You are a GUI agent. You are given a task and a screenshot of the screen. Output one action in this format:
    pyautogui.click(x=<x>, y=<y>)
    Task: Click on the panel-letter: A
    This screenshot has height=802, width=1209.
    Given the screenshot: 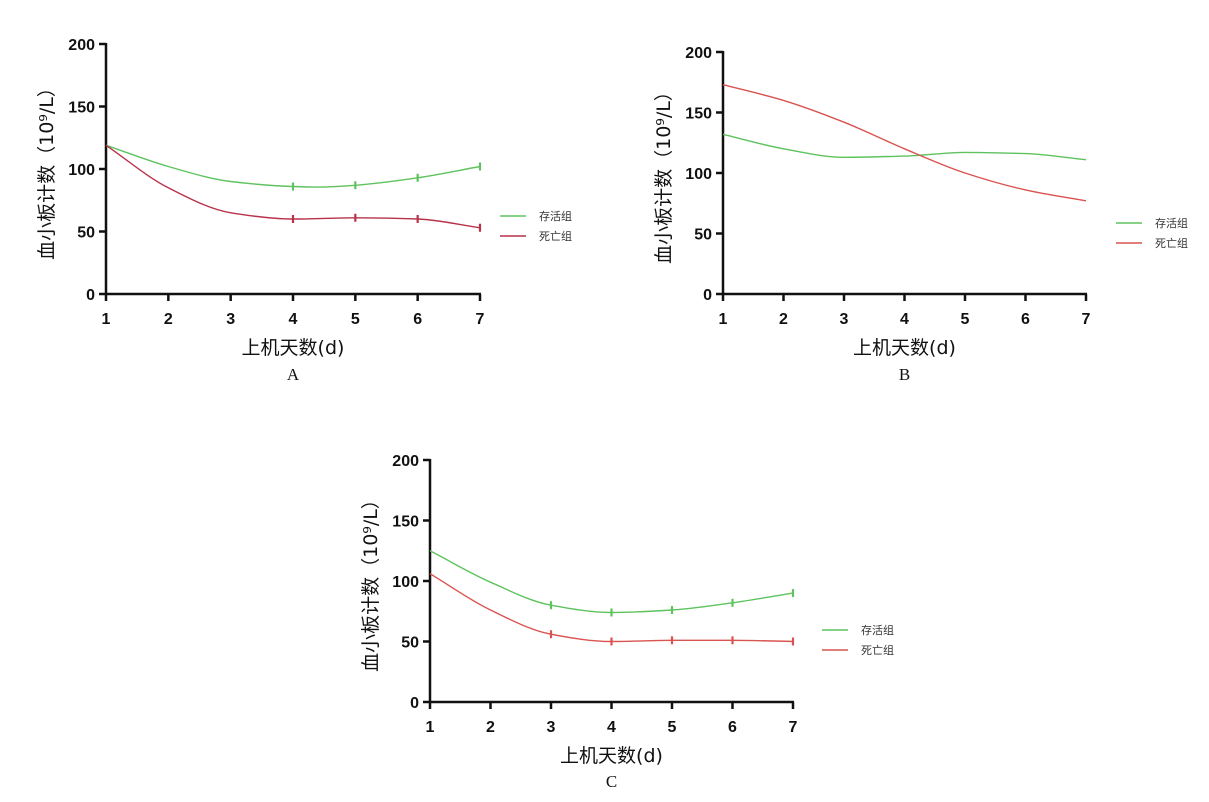 What is the action you would take?
    pyautogui.click(x=293, y=374)
    